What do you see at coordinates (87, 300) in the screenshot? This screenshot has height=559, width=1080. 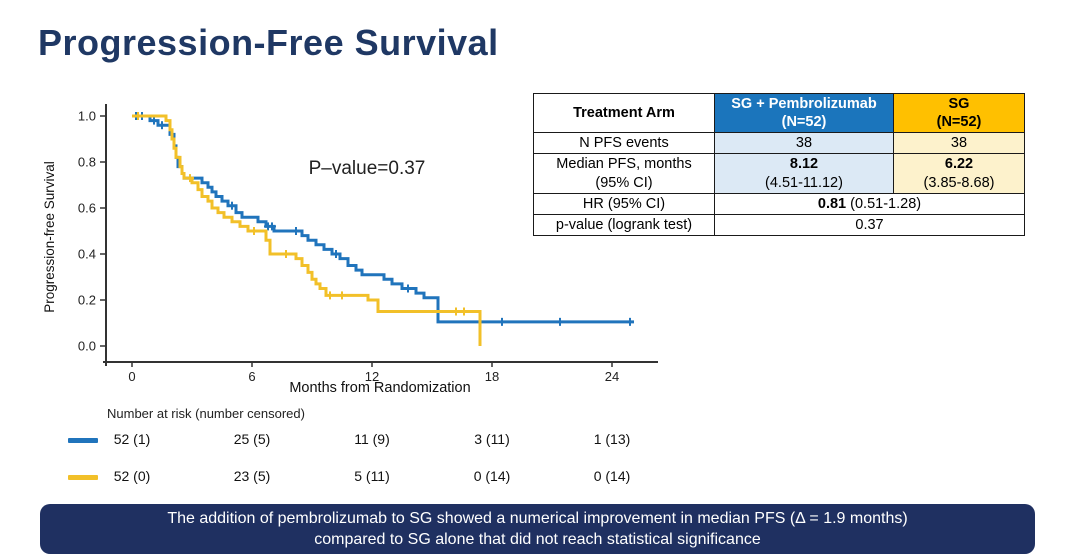 I see `svg-text: 0.2` at bounding box center [87, 300].